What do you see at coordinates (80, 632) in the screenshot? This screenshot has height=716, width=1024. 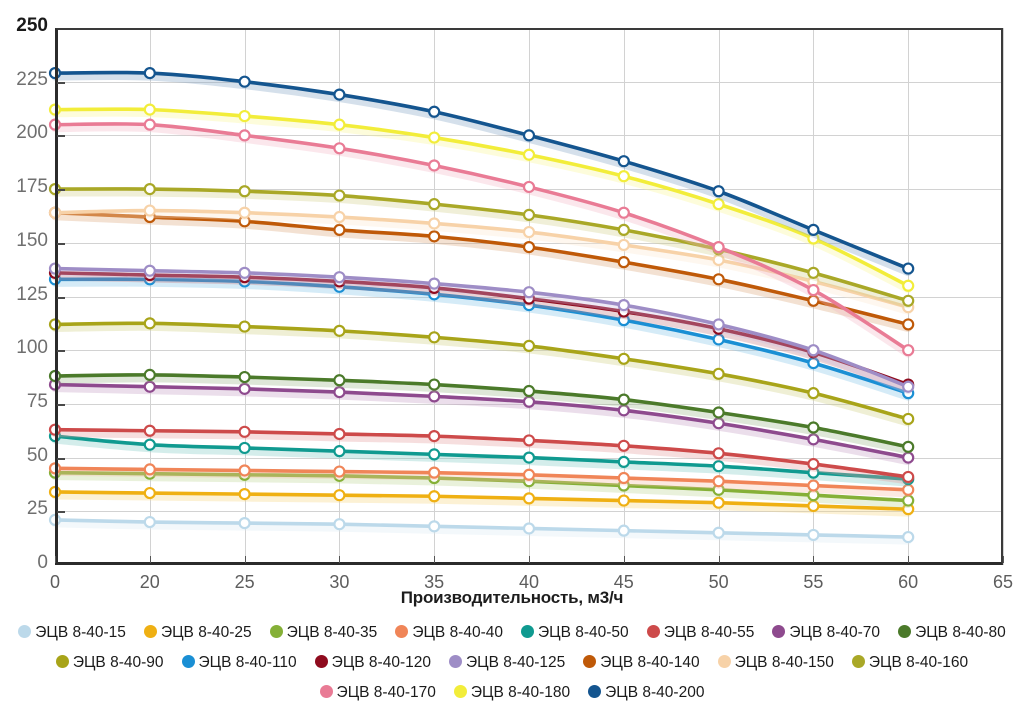 I see `legend-item-label: ЭЦВ 8-40-15` at bounding box center [80, 632].